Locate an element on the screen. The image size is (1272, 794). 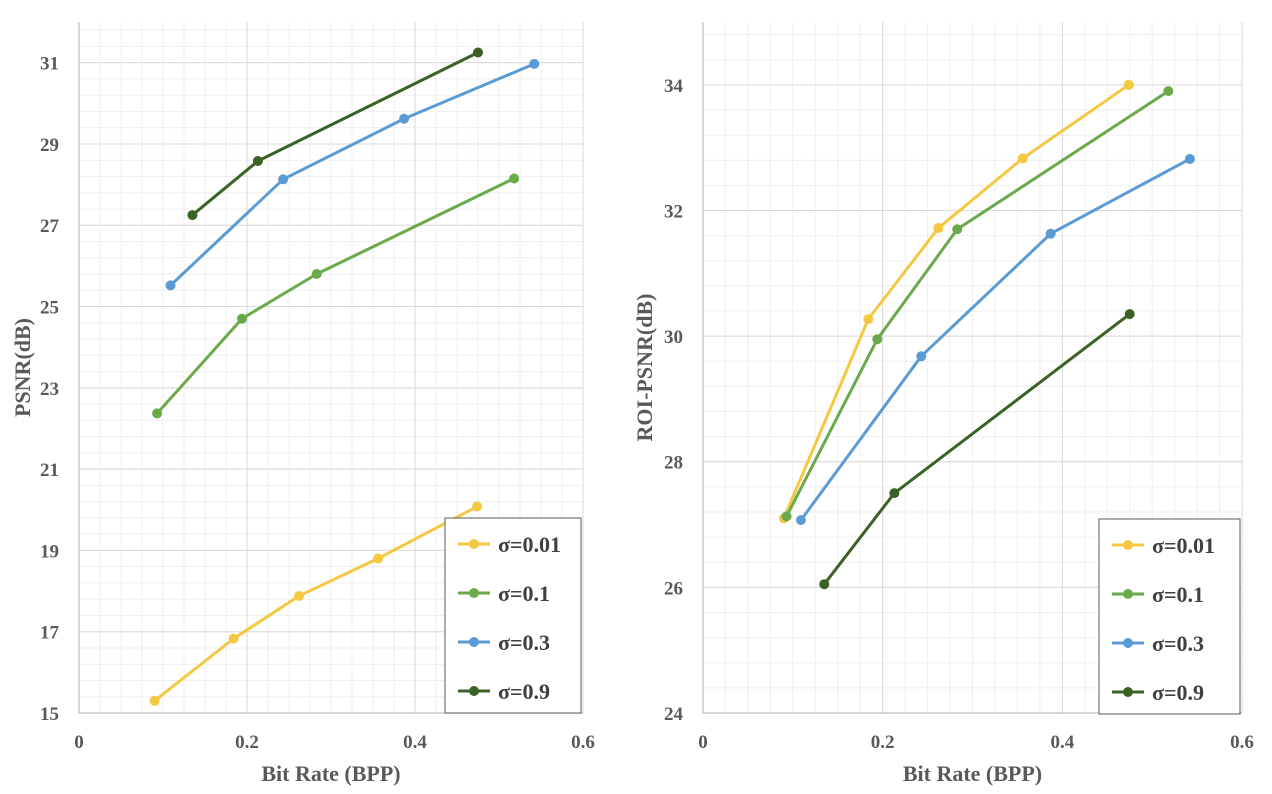
legend-item-sigma-0-1: σ=0.1 is located at coordinates (504, 593).